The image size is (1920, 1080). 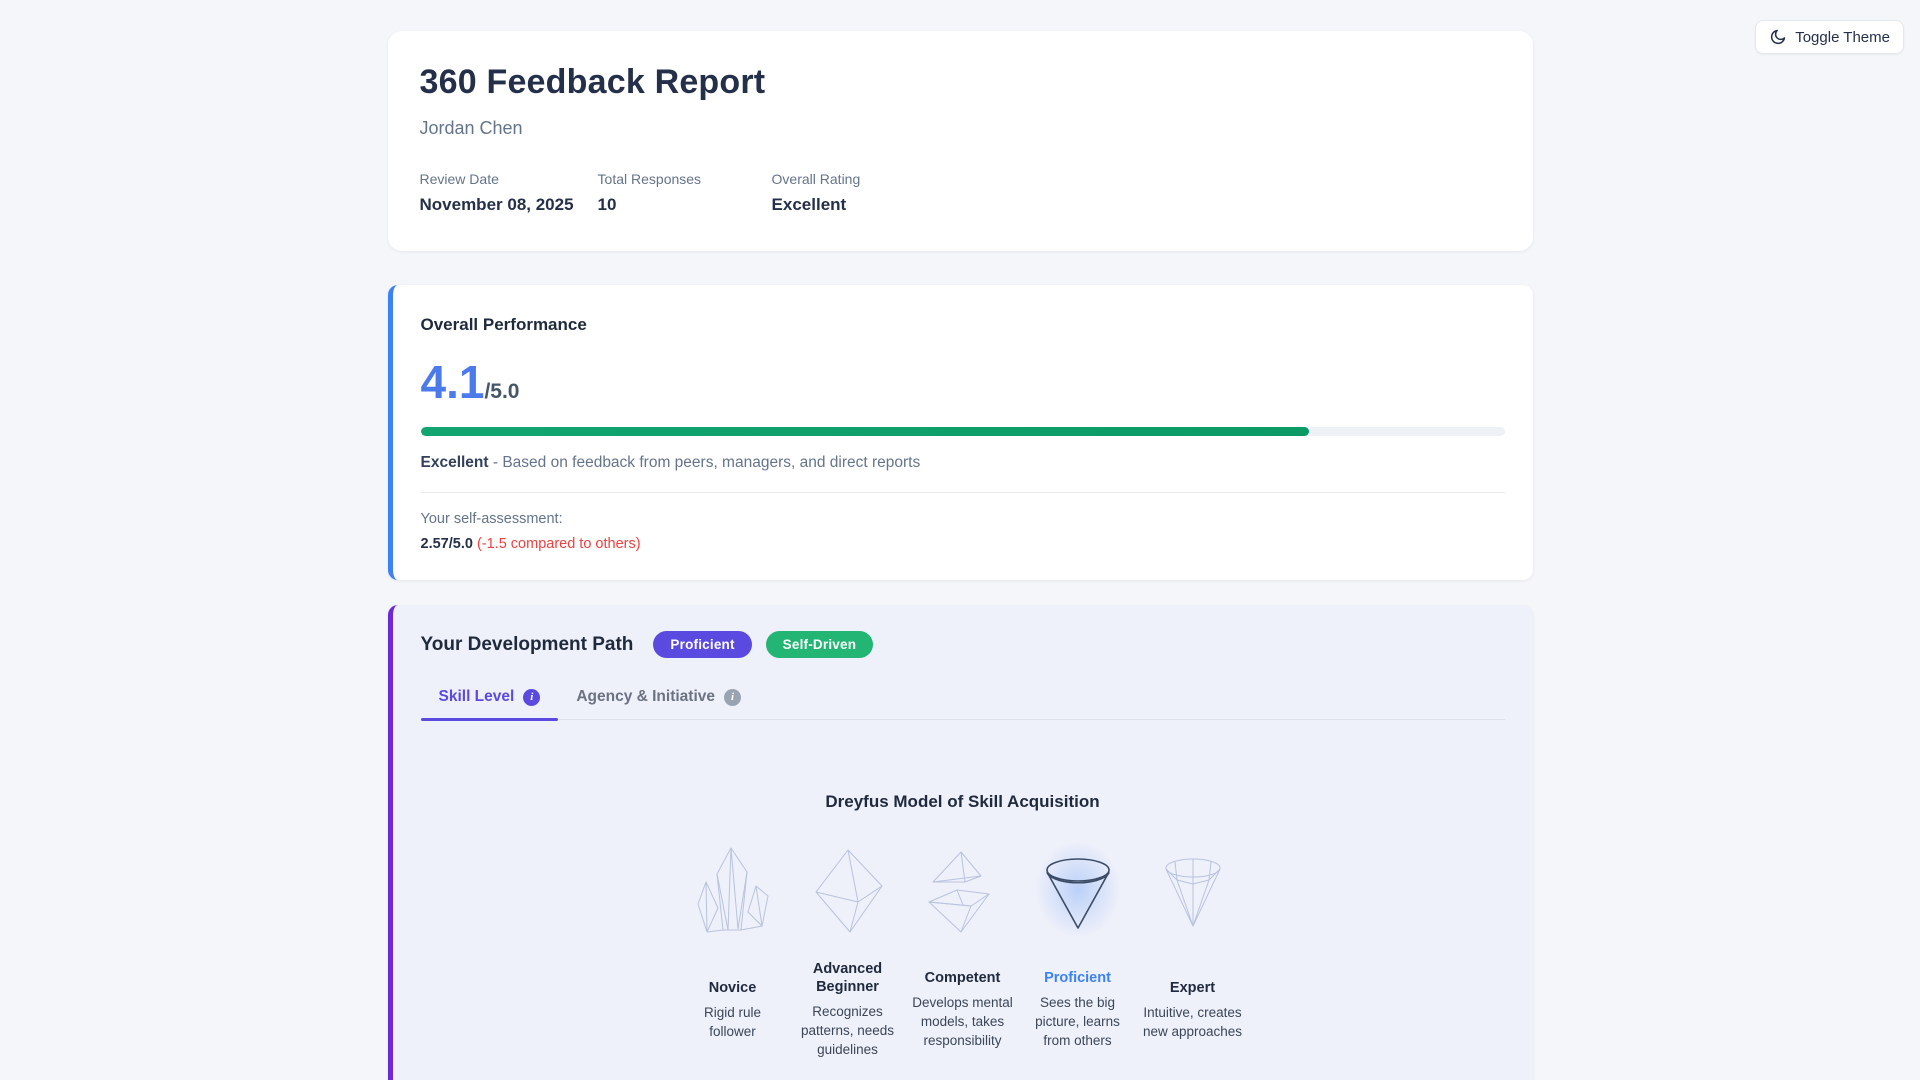 I want to click on tab-skill-level: Skill Level i, so click(x=489, y=699).